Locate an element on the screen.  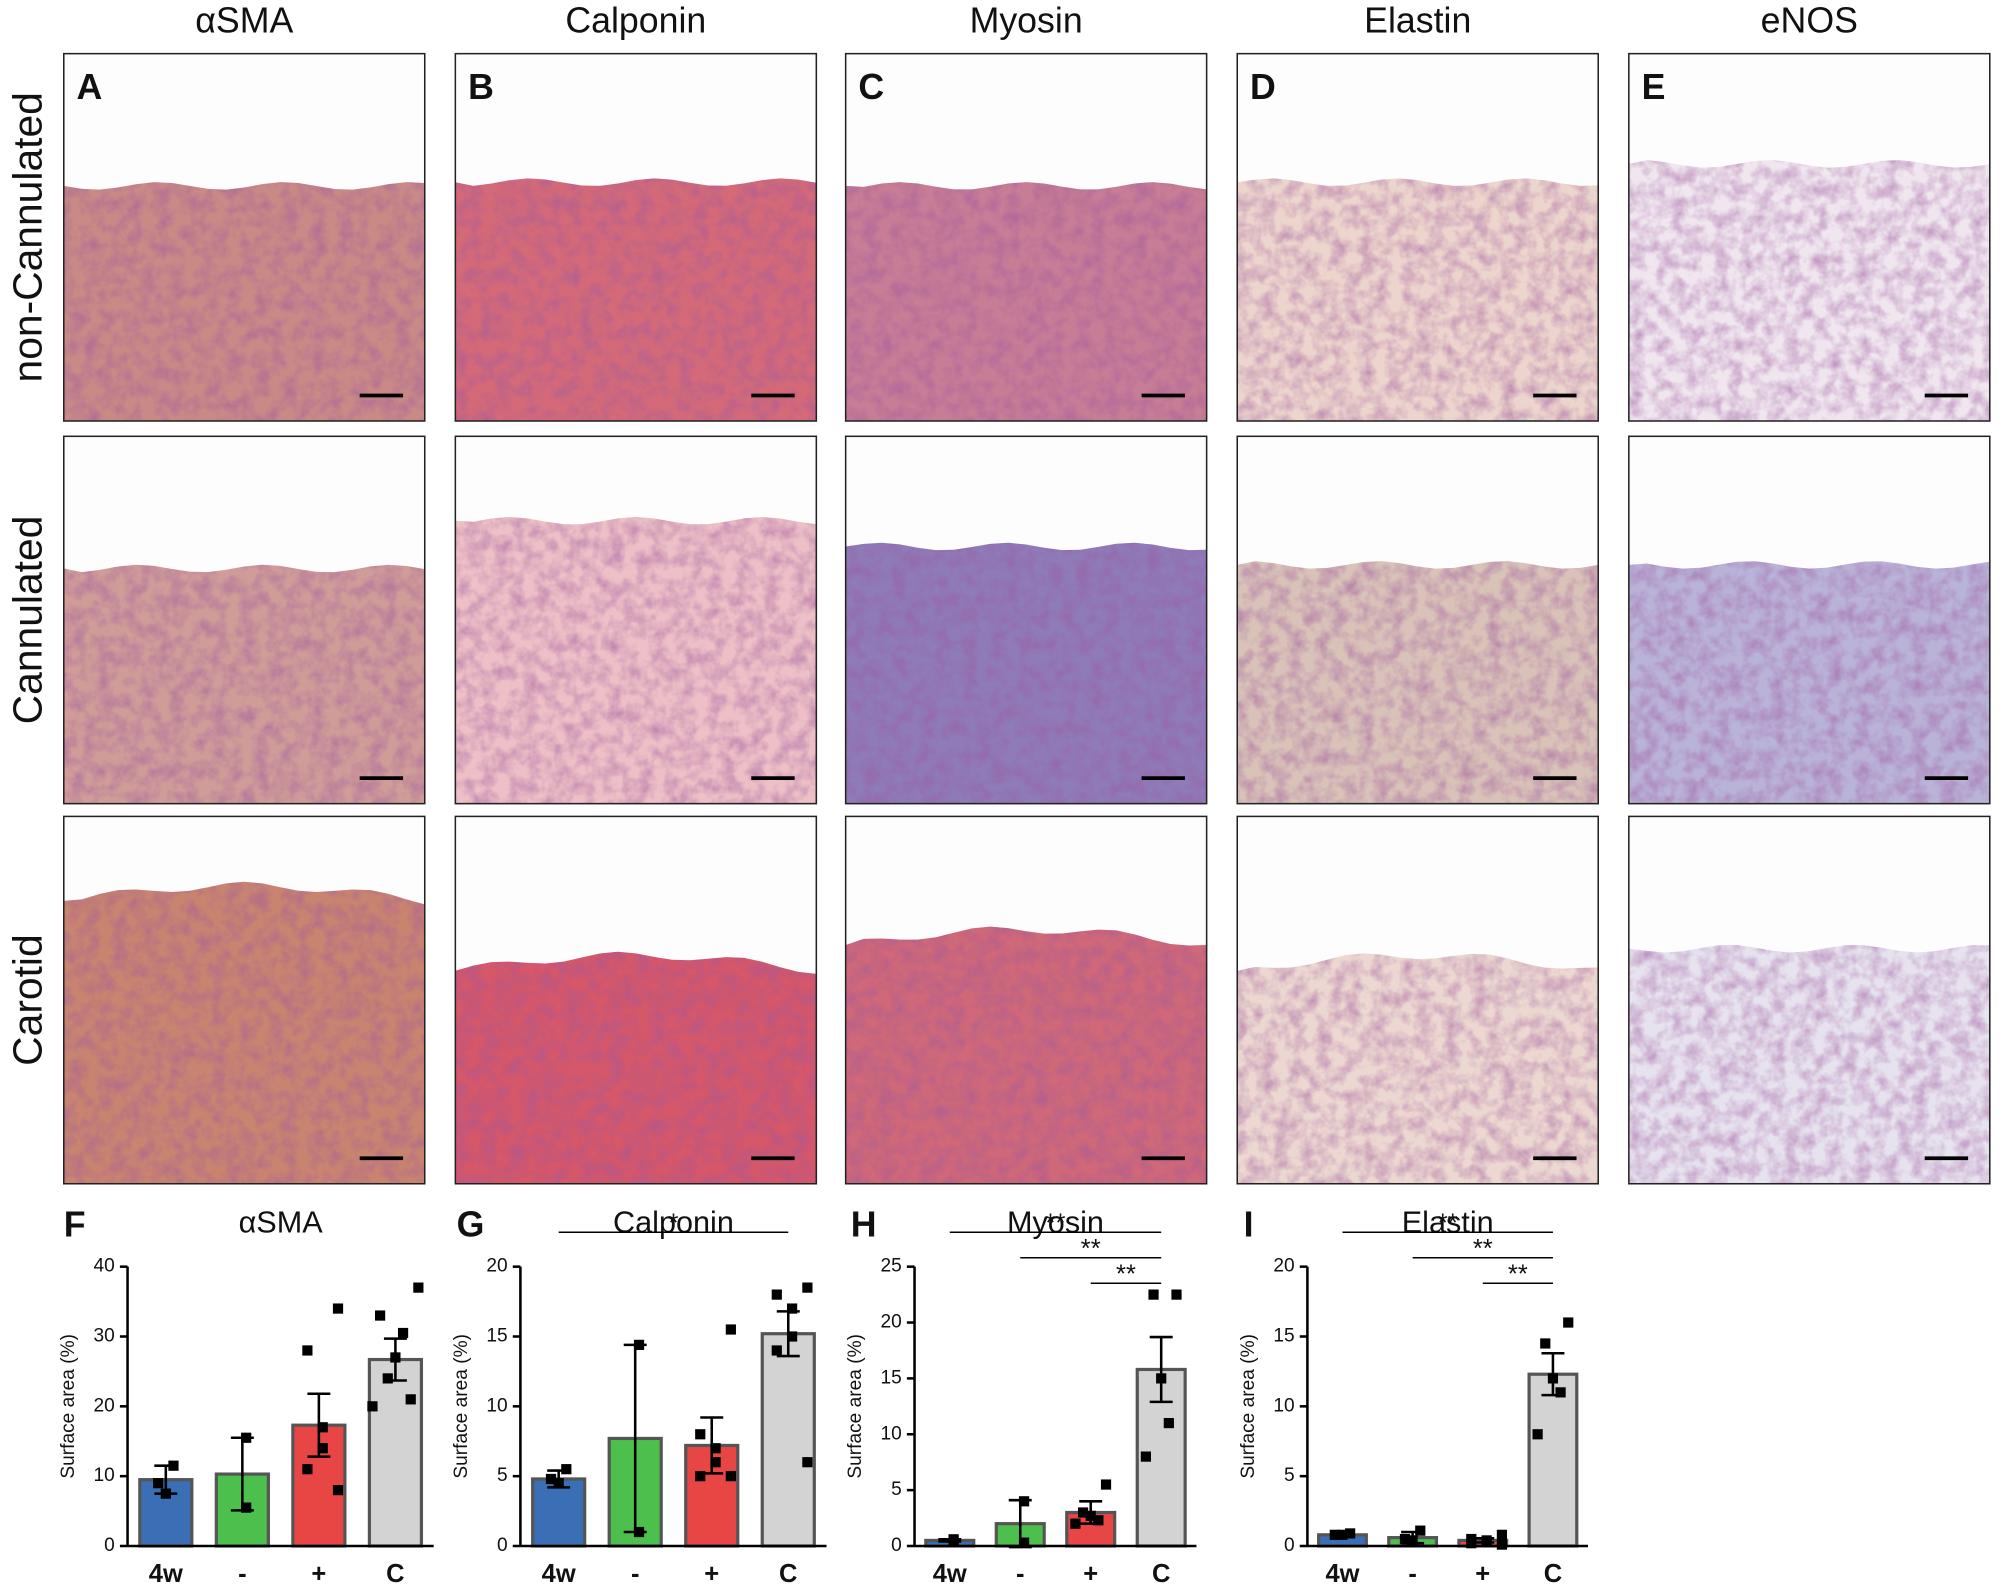
panel-letter: F is located at coordinates (75, 1225).